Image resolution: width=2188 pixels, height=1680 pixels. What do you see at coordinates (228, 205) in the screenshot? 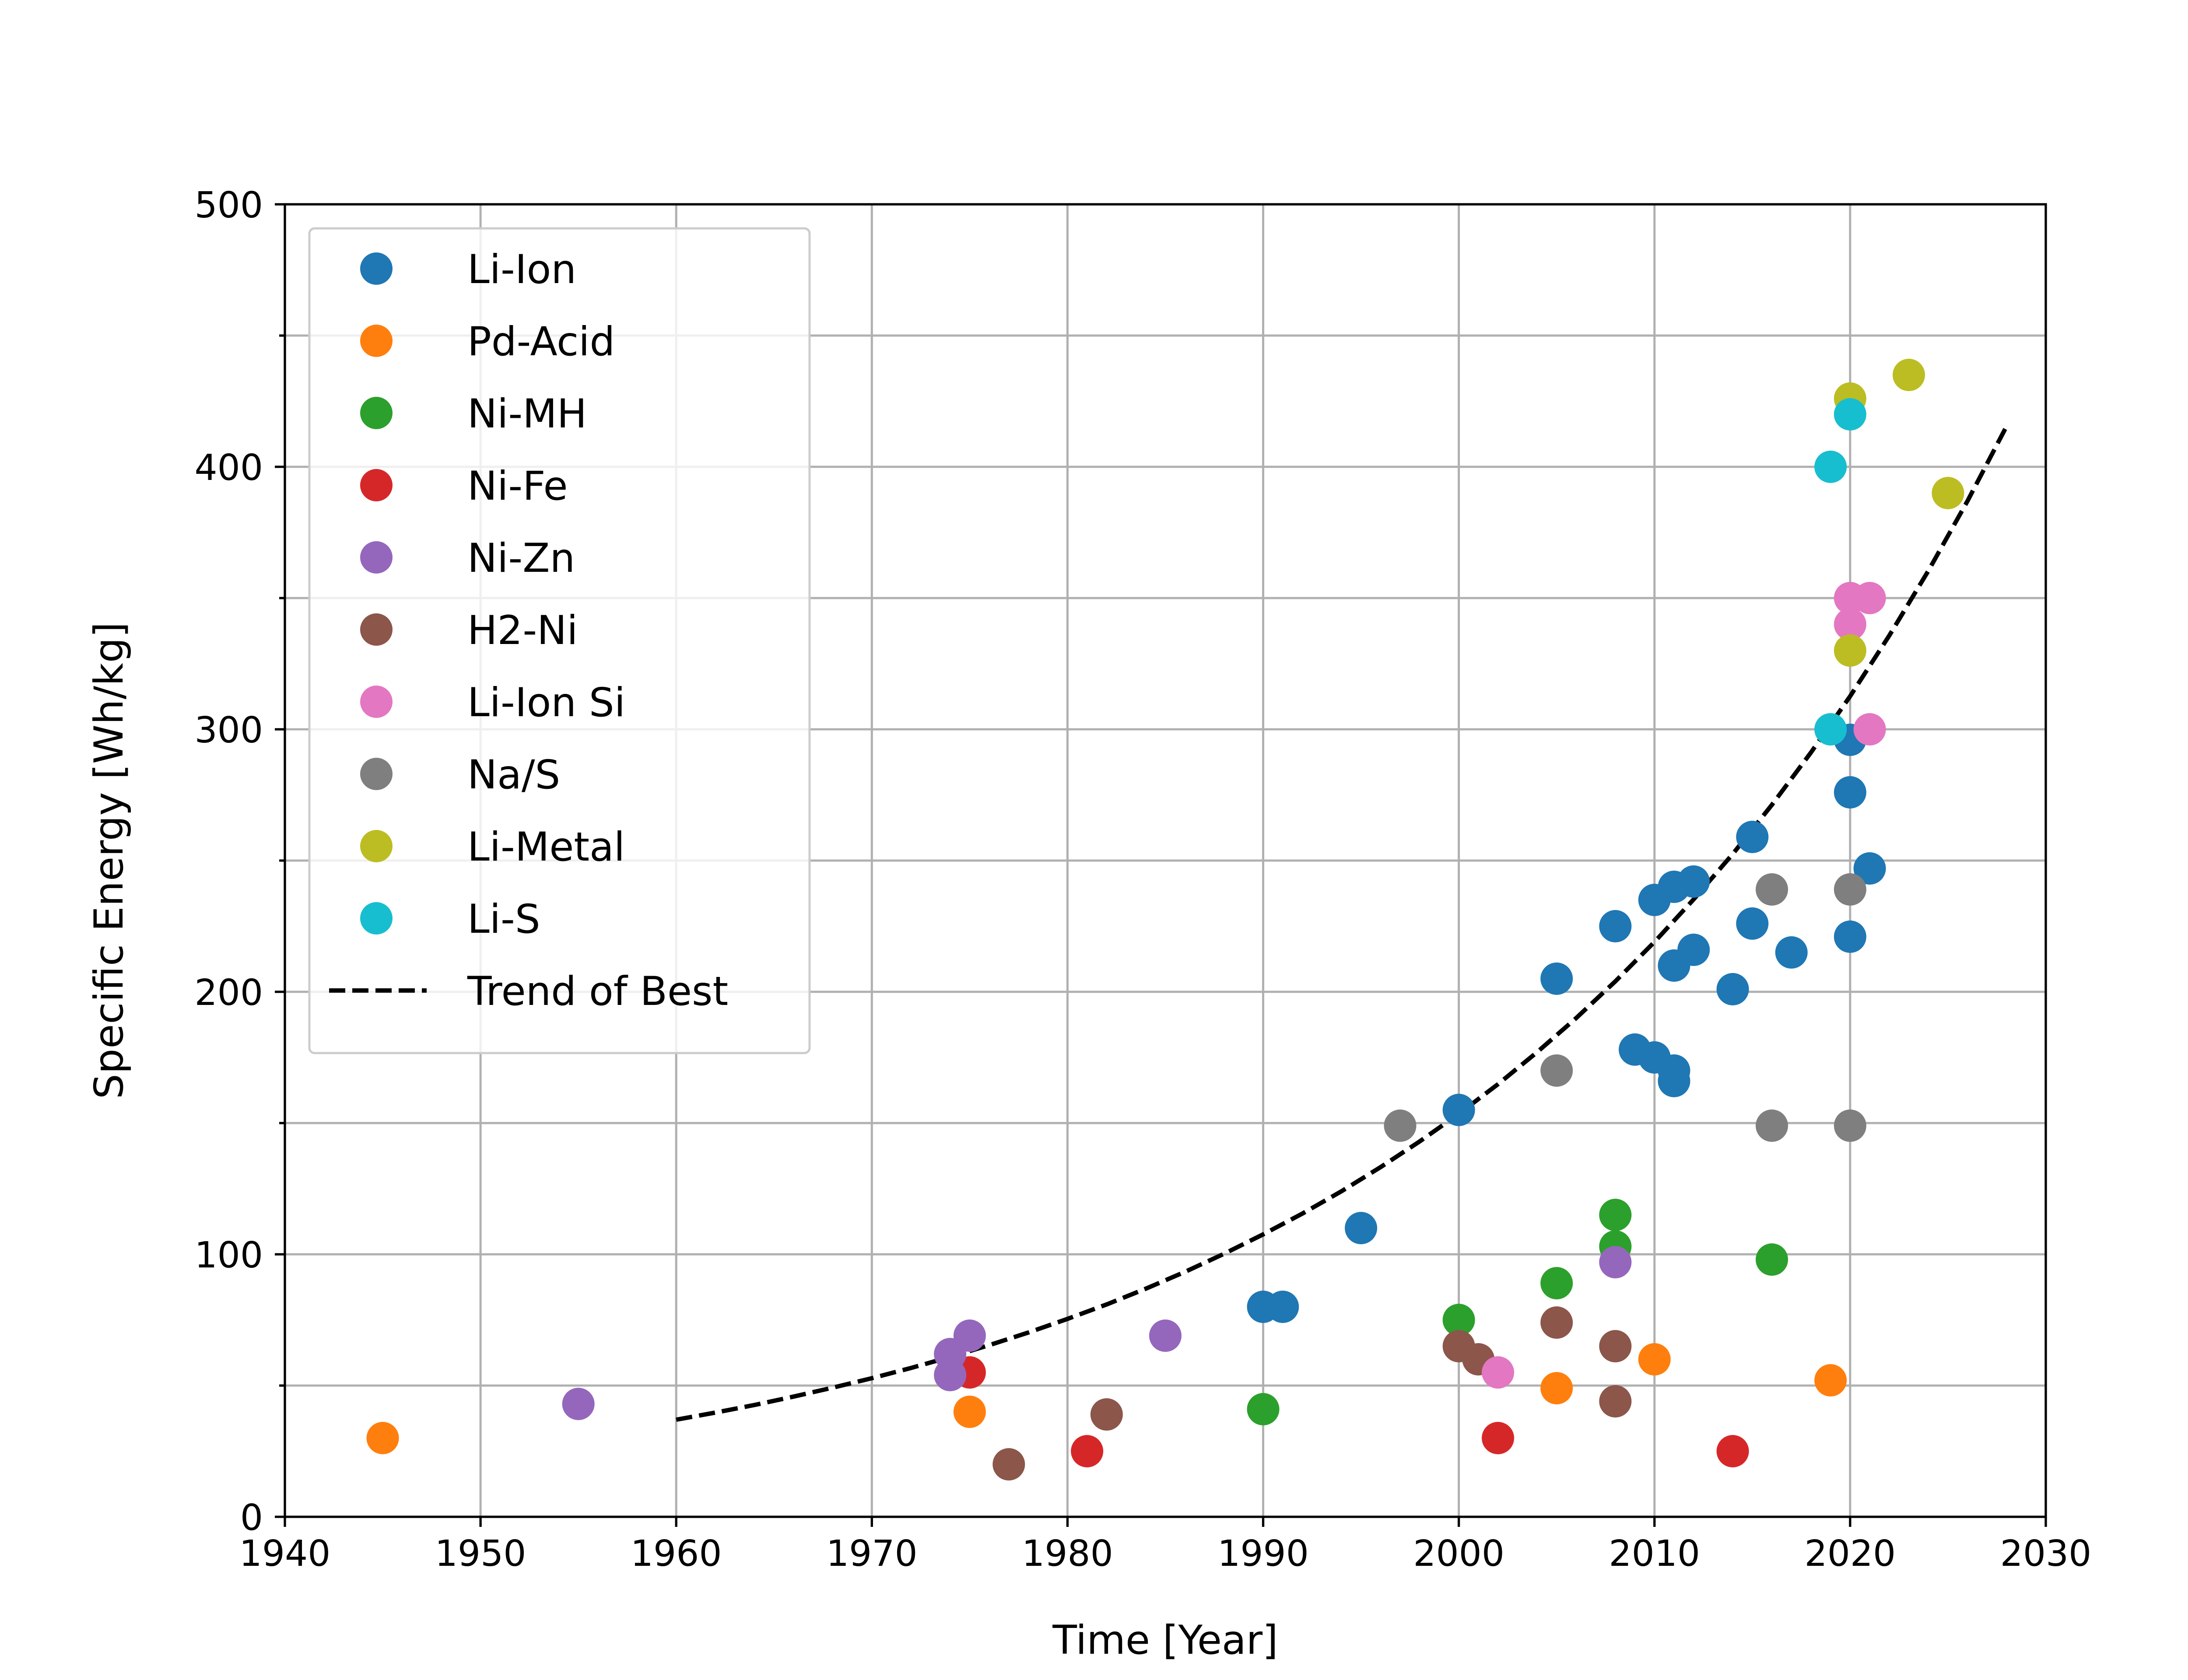
I see `y-tick-label: 500` at bounding box center [228, 205].